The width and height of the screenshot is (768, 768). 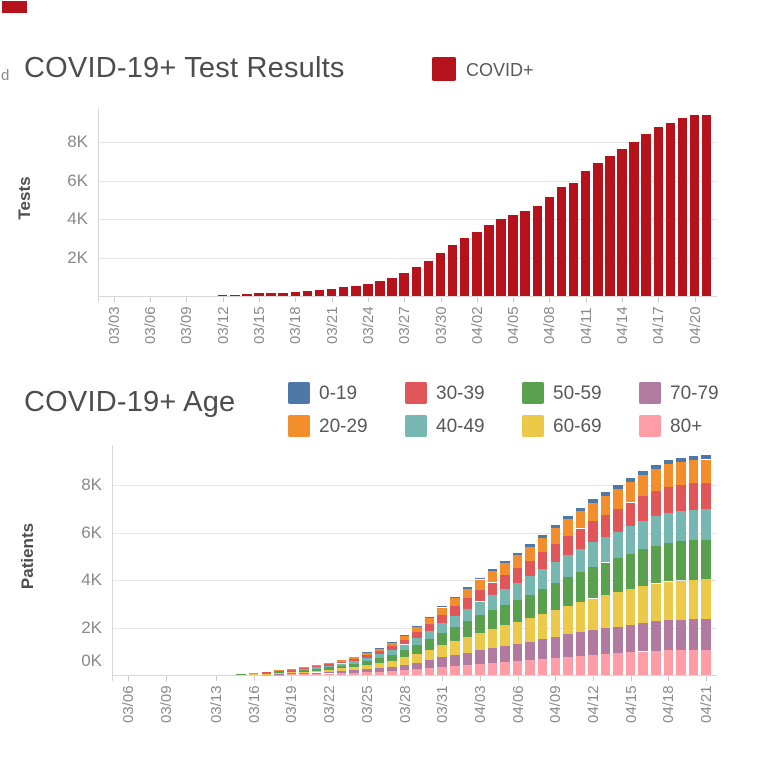 What do you see at coordinates (444, 69) in the screenshot?
I see `legend-swatch-covid-positive` at bounding box center [444, 69].